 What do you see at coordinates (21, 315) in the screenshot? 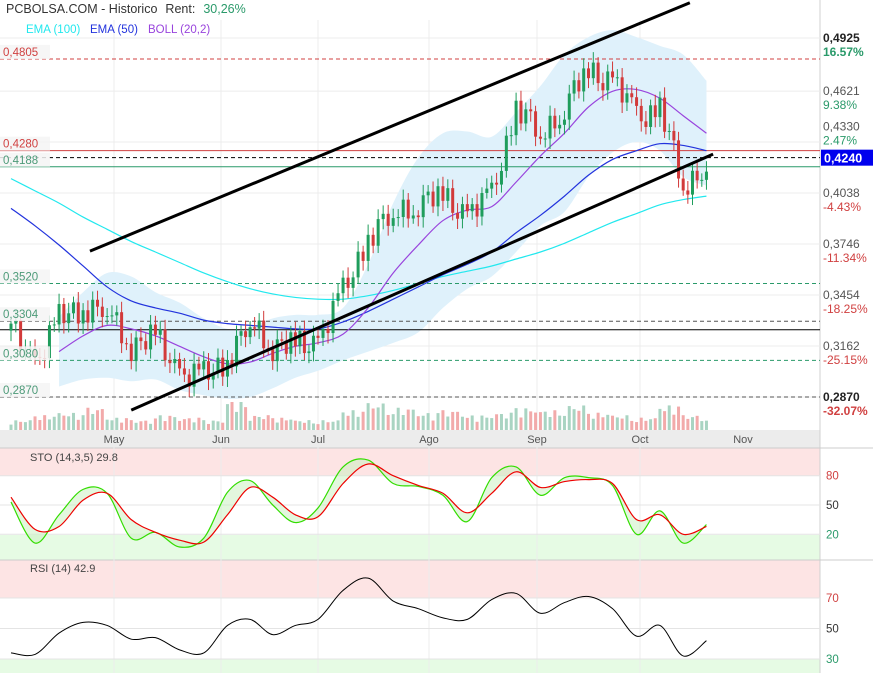
I see `level-label: 0,3304` at bounding box center [21, 315].